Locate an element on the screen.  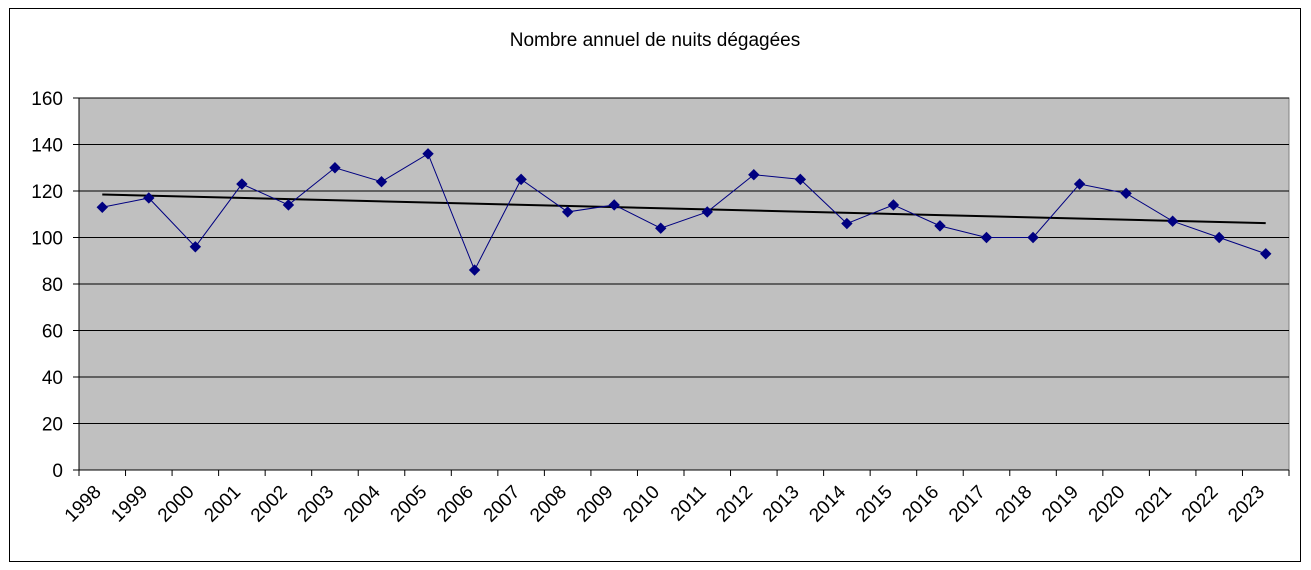
data-point-2013 is located at coordinates (800, 179).